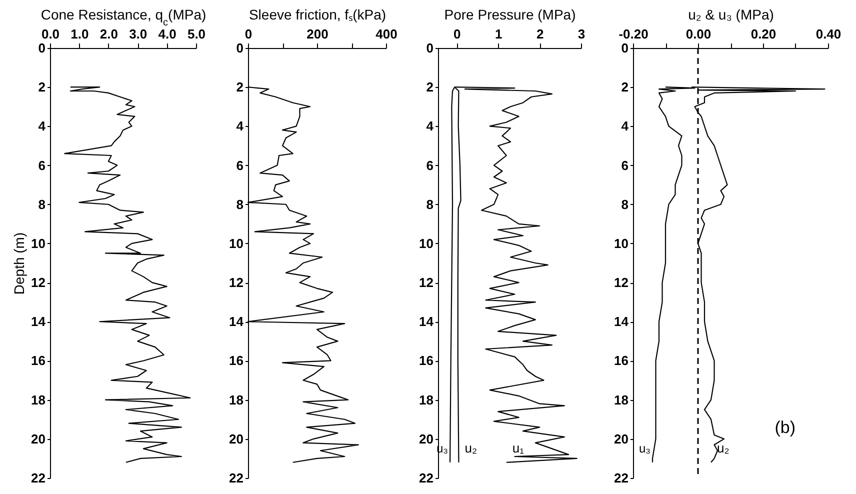 The image size is (856, 494). Describe the element at coordinates (196, 34) in the screenshot. I see `x-tick-label: 5.0` at that location.